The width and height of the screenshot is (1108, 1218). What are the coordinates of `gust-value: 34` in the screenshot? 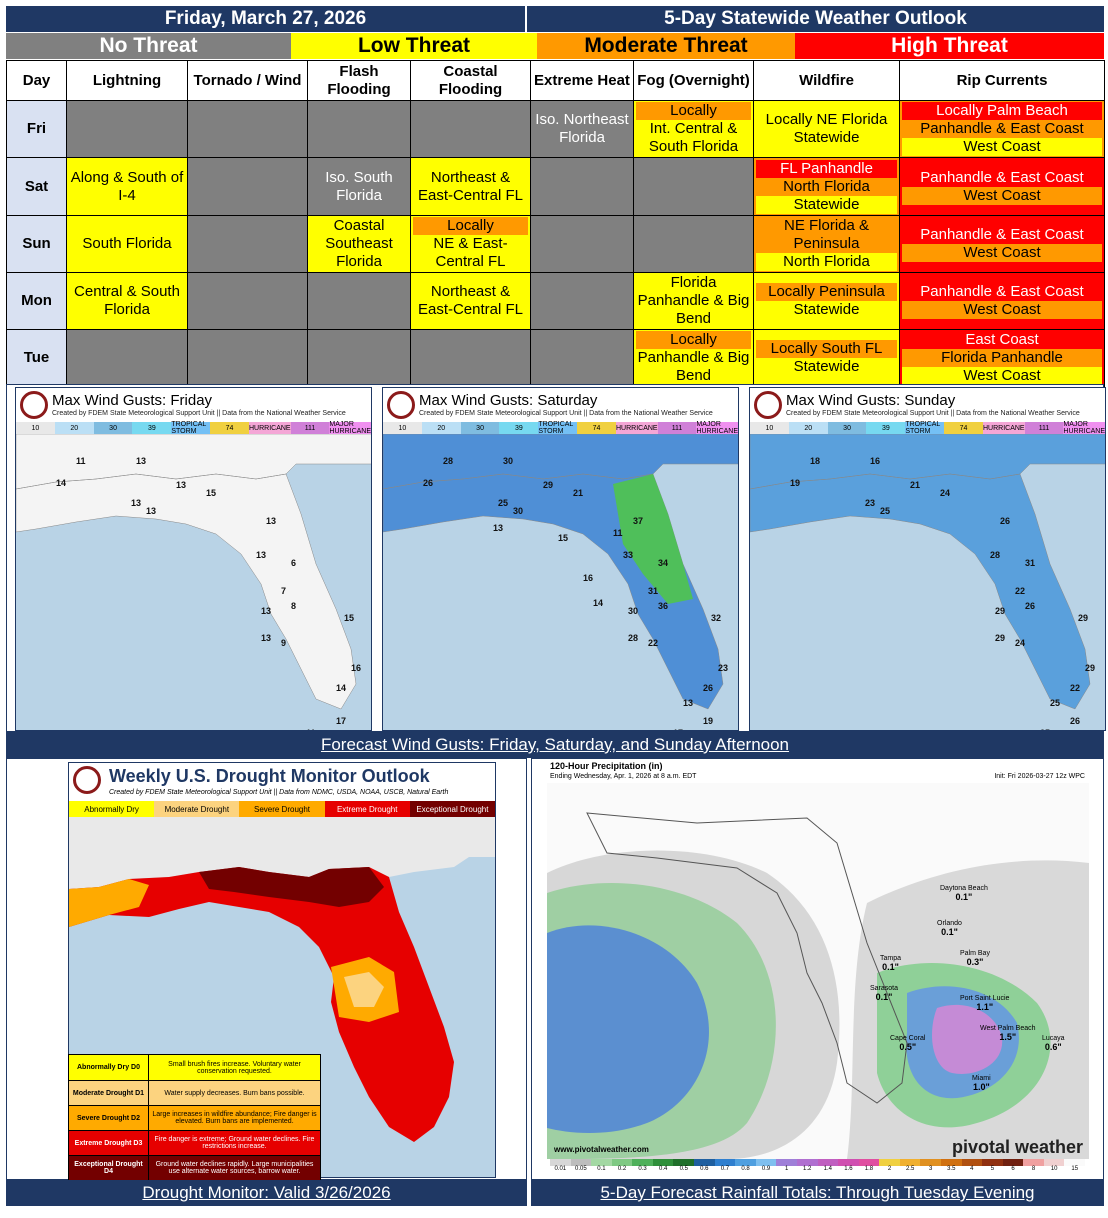 It's located at (663, 563).